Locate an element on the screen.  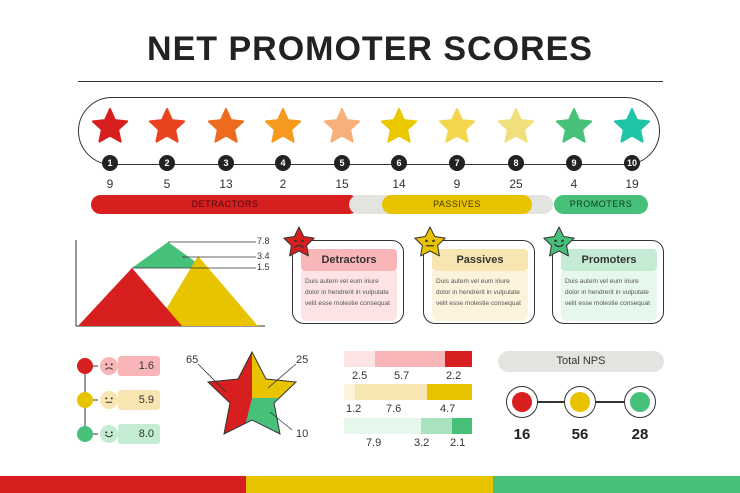
score-number-badge: 9 is located at coordinates (574, 163).